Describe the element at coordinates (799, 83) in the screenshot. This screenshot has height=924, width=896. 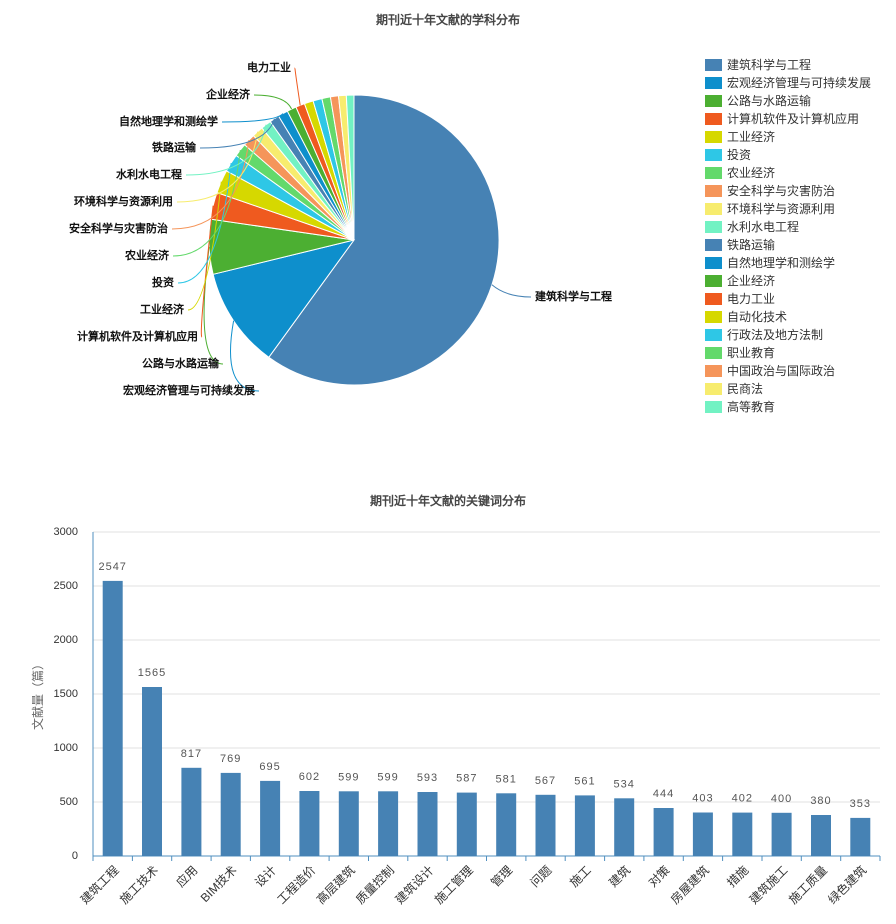
I see `legend-label: 宏观经济管理与可持续发展` at that location.